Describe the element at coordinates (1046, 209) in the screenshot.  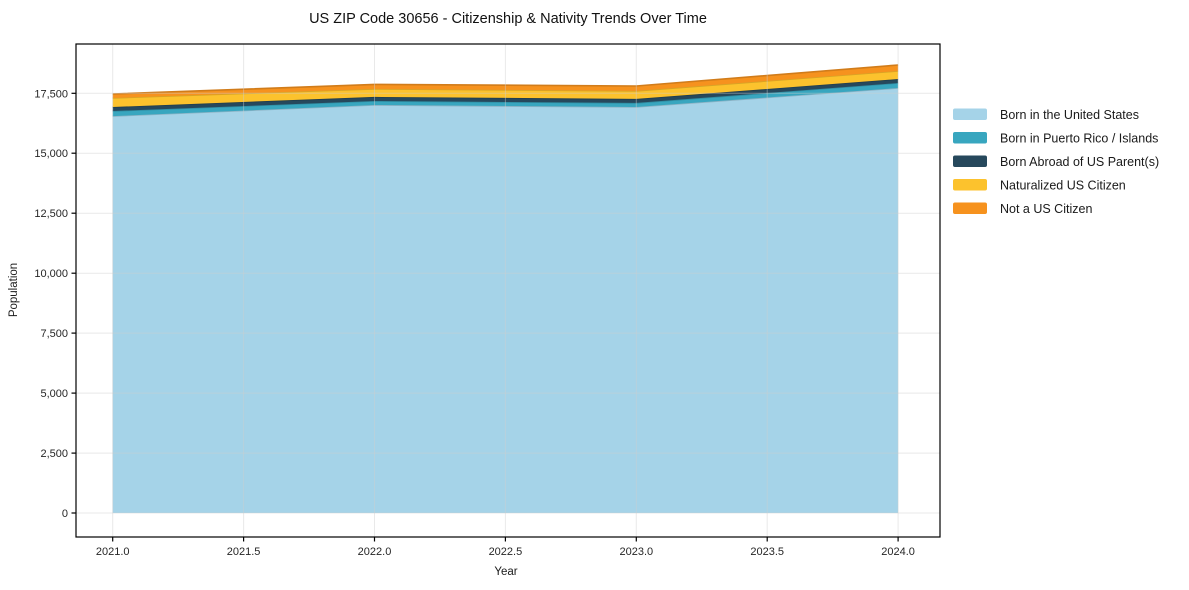
I see `legend-label: Not a US Citizen` at that location.